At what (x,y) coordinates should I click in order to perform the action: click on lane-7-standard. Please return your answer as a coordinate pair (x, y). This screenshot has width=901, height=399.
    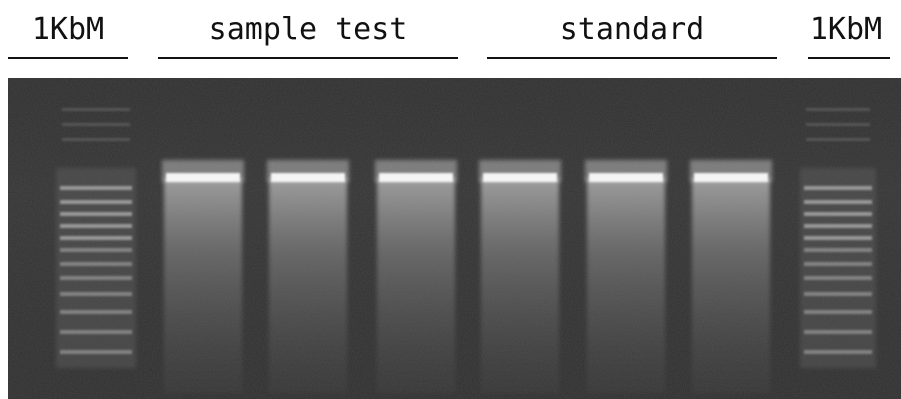
    Looking at the image, I should click on (731, 276).